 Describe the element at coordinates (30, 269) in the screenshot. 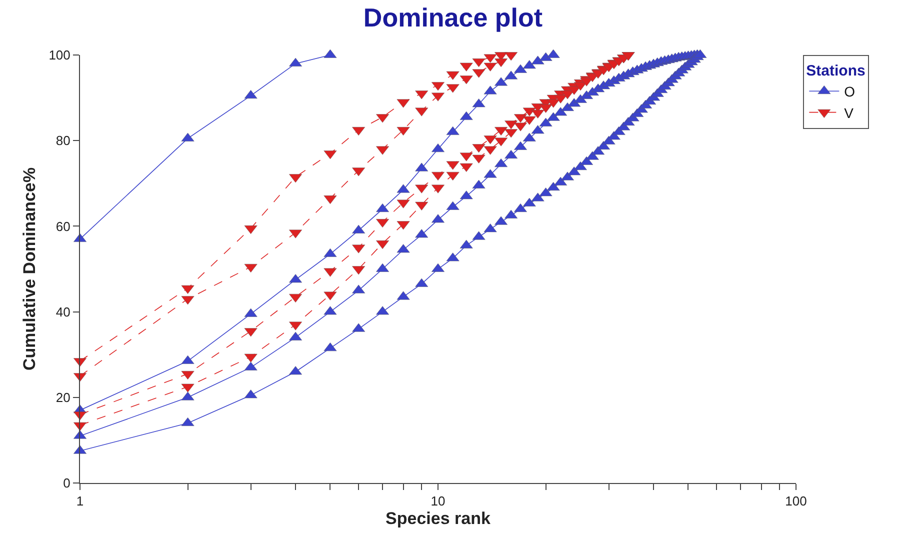

I see `y-axis-title: Cumulative Dominance%` at that location.